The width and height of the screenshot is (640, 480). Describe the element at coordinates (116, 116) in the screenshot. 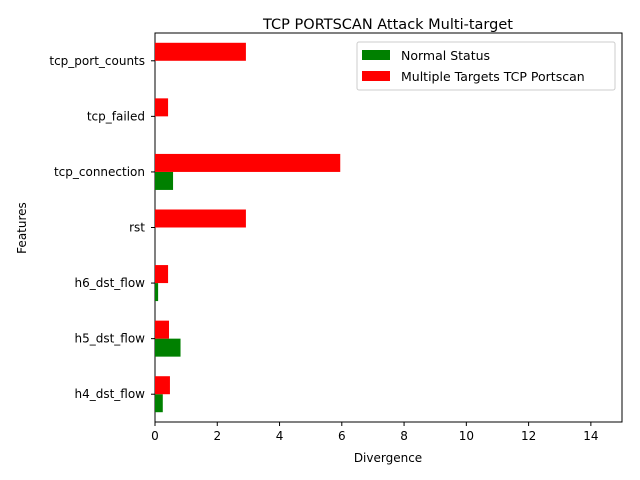

I see `y-tick-label: tcp_failed` at that location.